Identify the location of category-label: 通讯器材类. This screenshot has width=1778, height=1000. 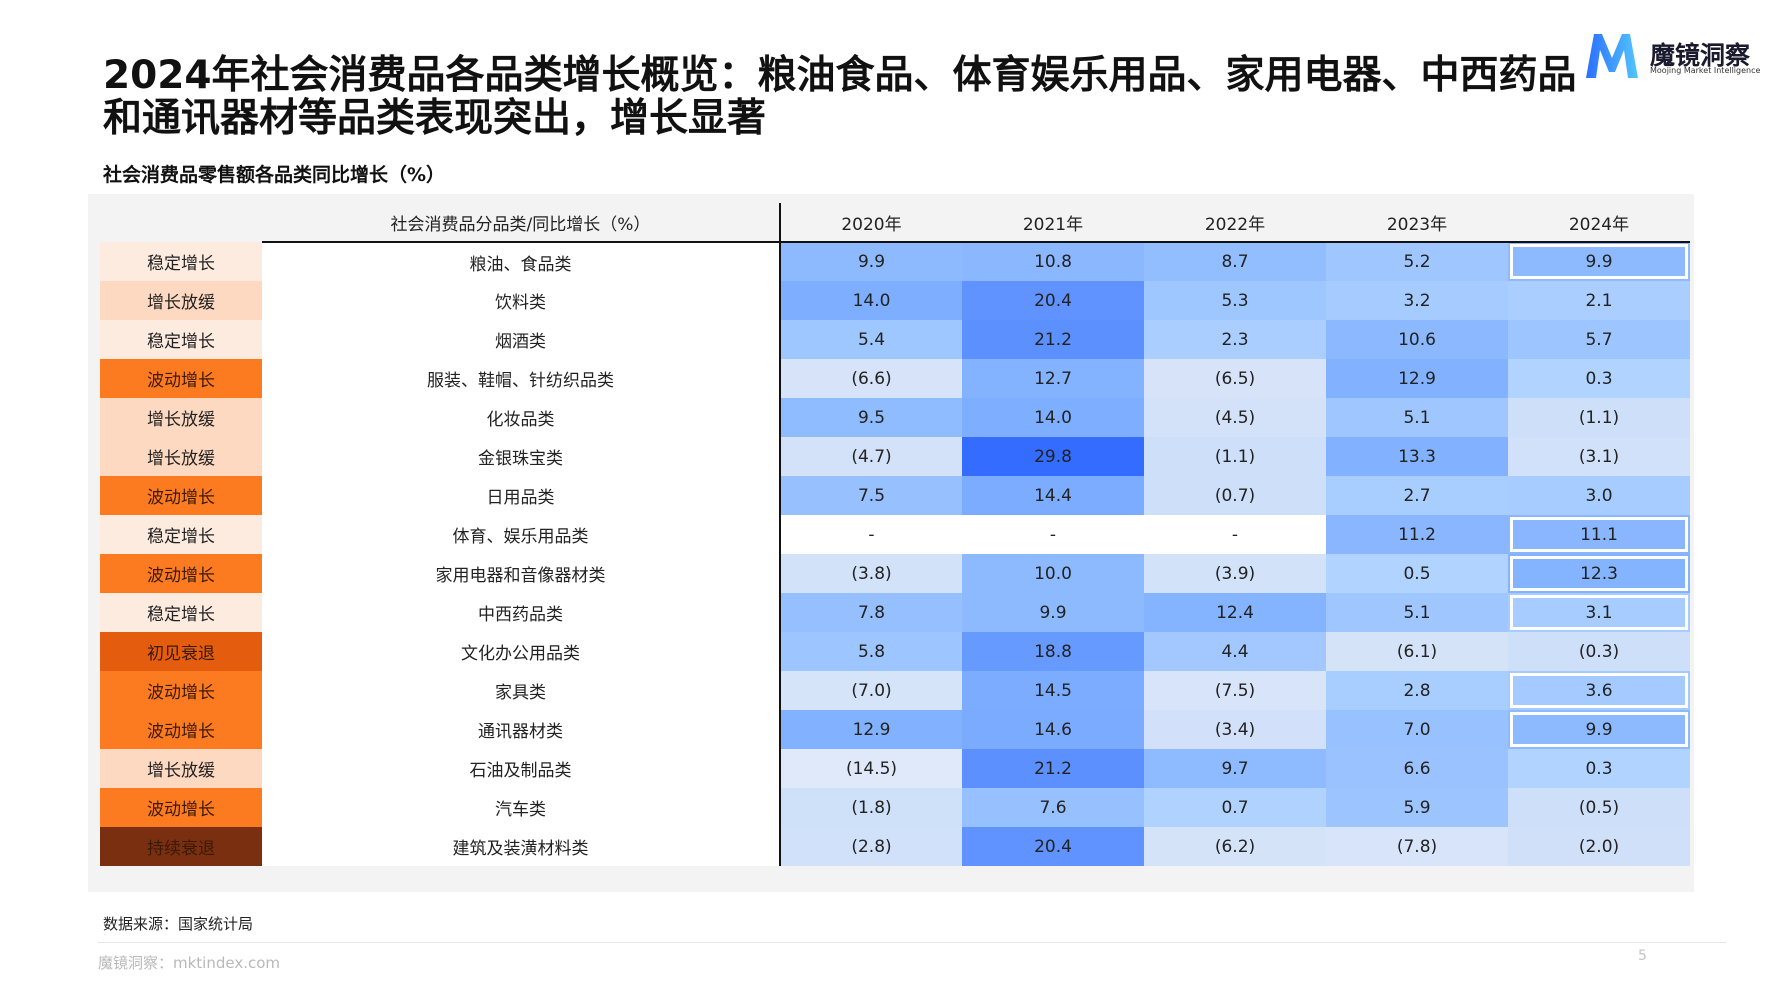
(521, 729).